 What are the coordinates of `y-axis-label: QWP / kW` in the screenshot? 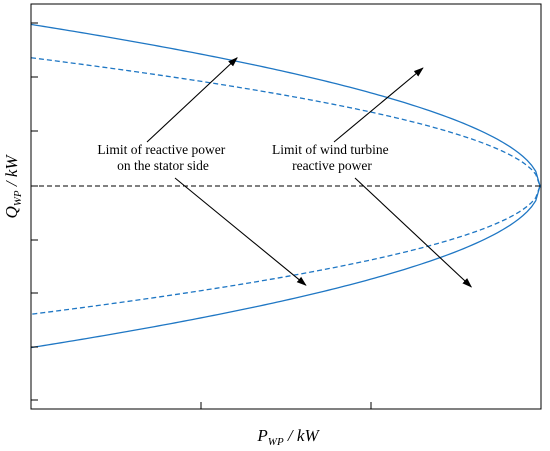 It's located at (13, 186).